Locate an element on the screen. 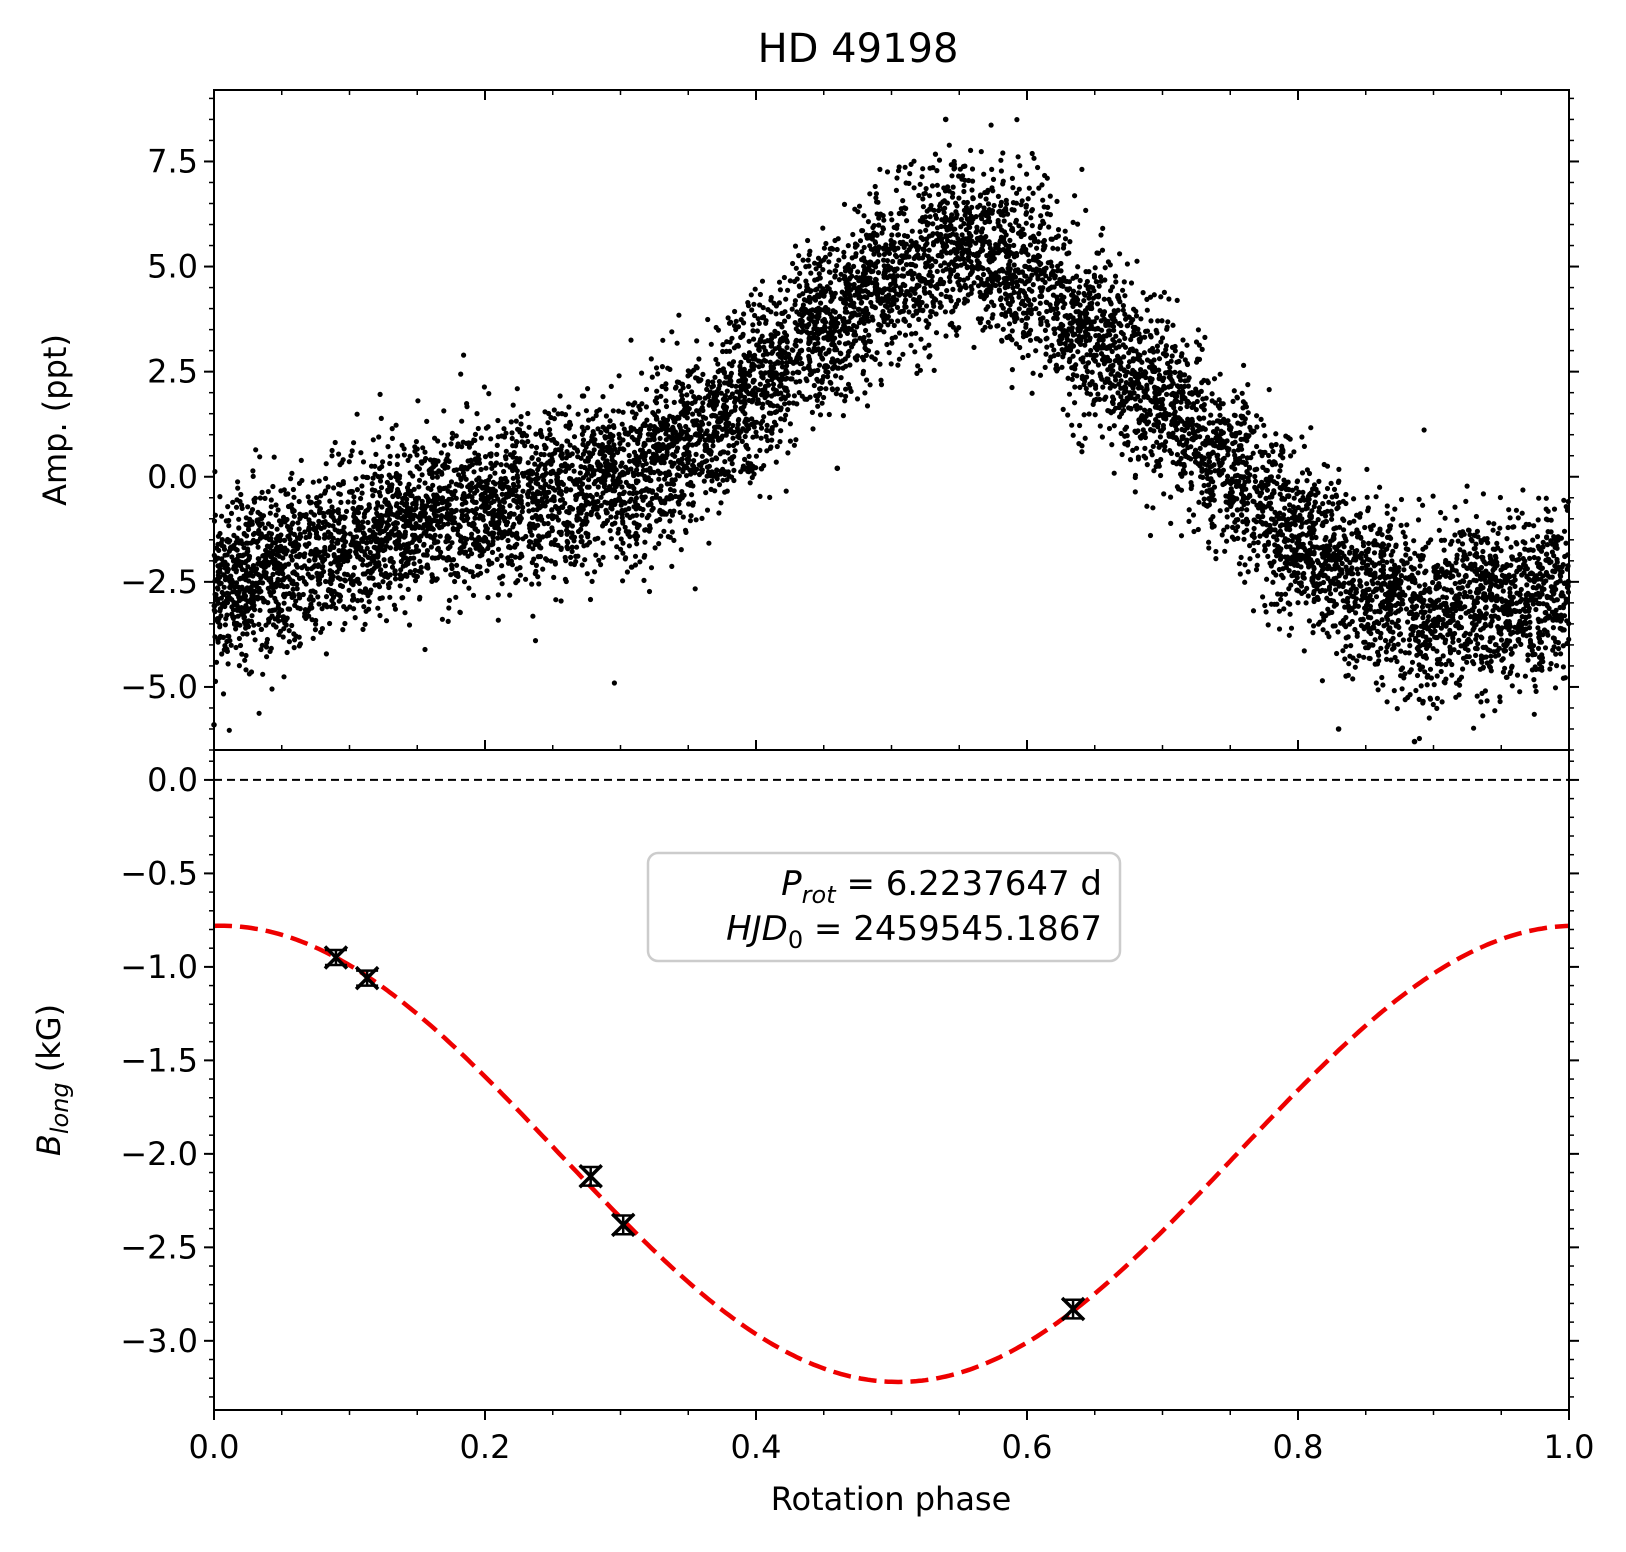 Image resolution: width=1626 pixels, height=1552 pixels. top-y-tick-label: 5.0 is located at coordinates (172, 267).